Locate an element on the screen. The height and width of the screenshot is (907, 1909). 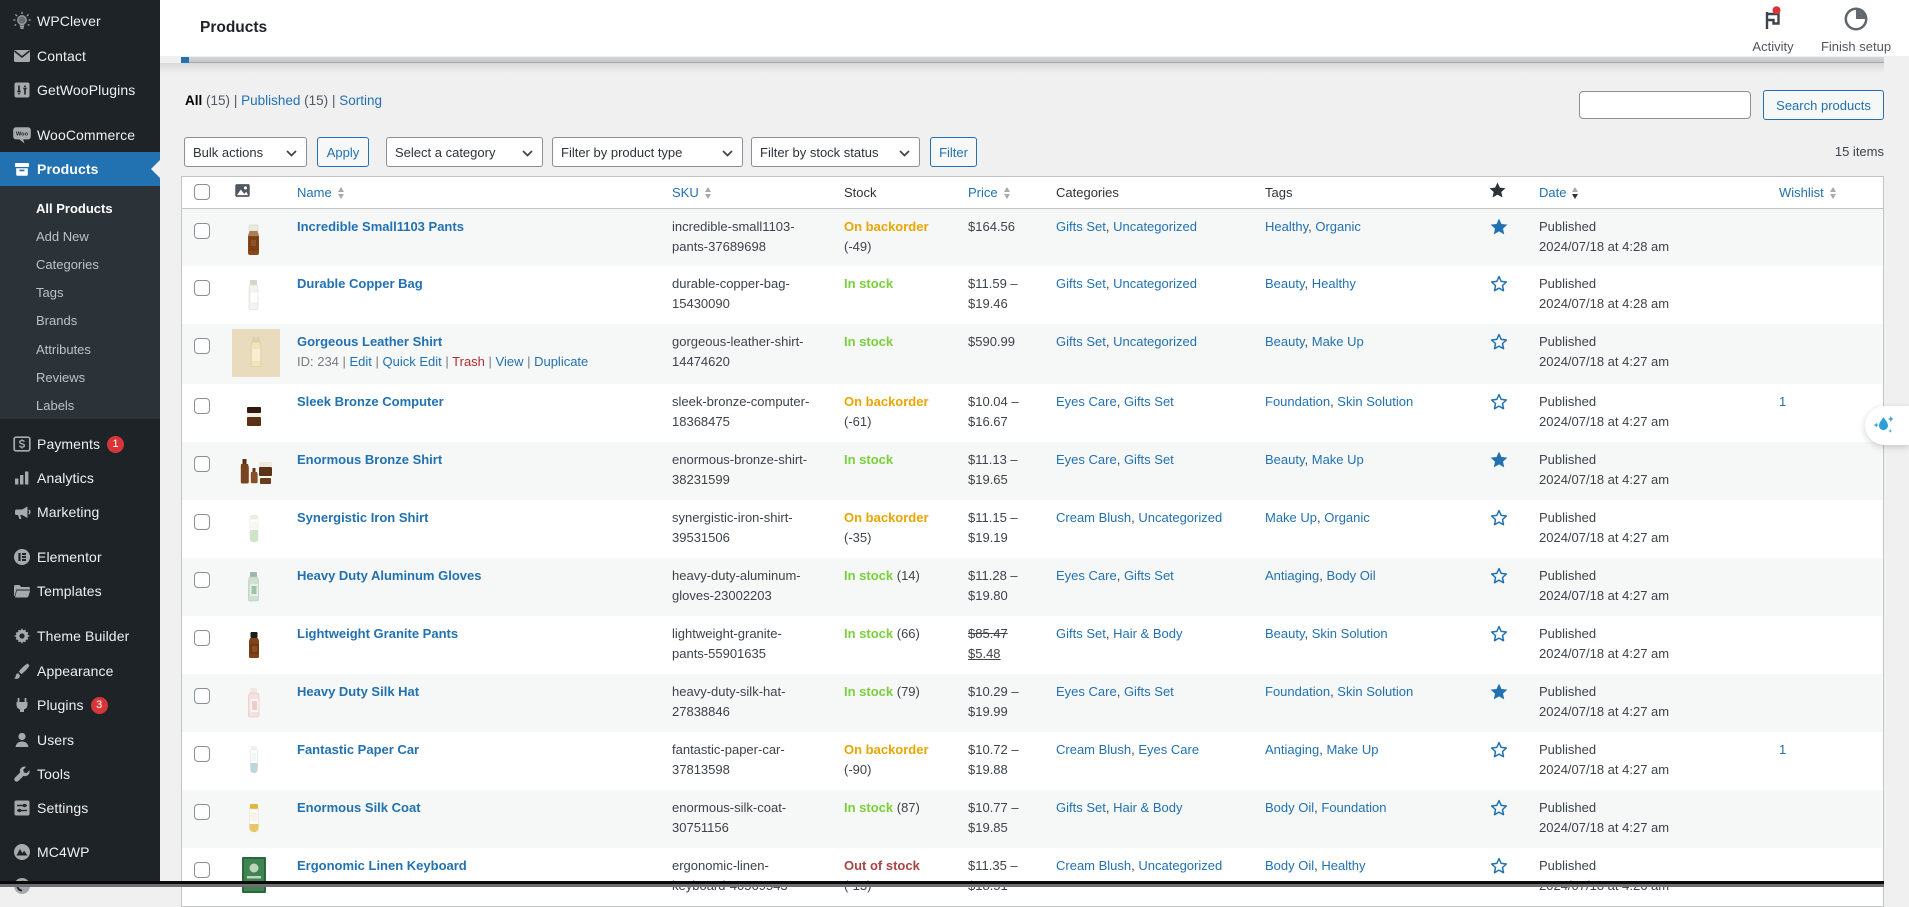
svg-text: Woo is located at coordinates (22, 135).